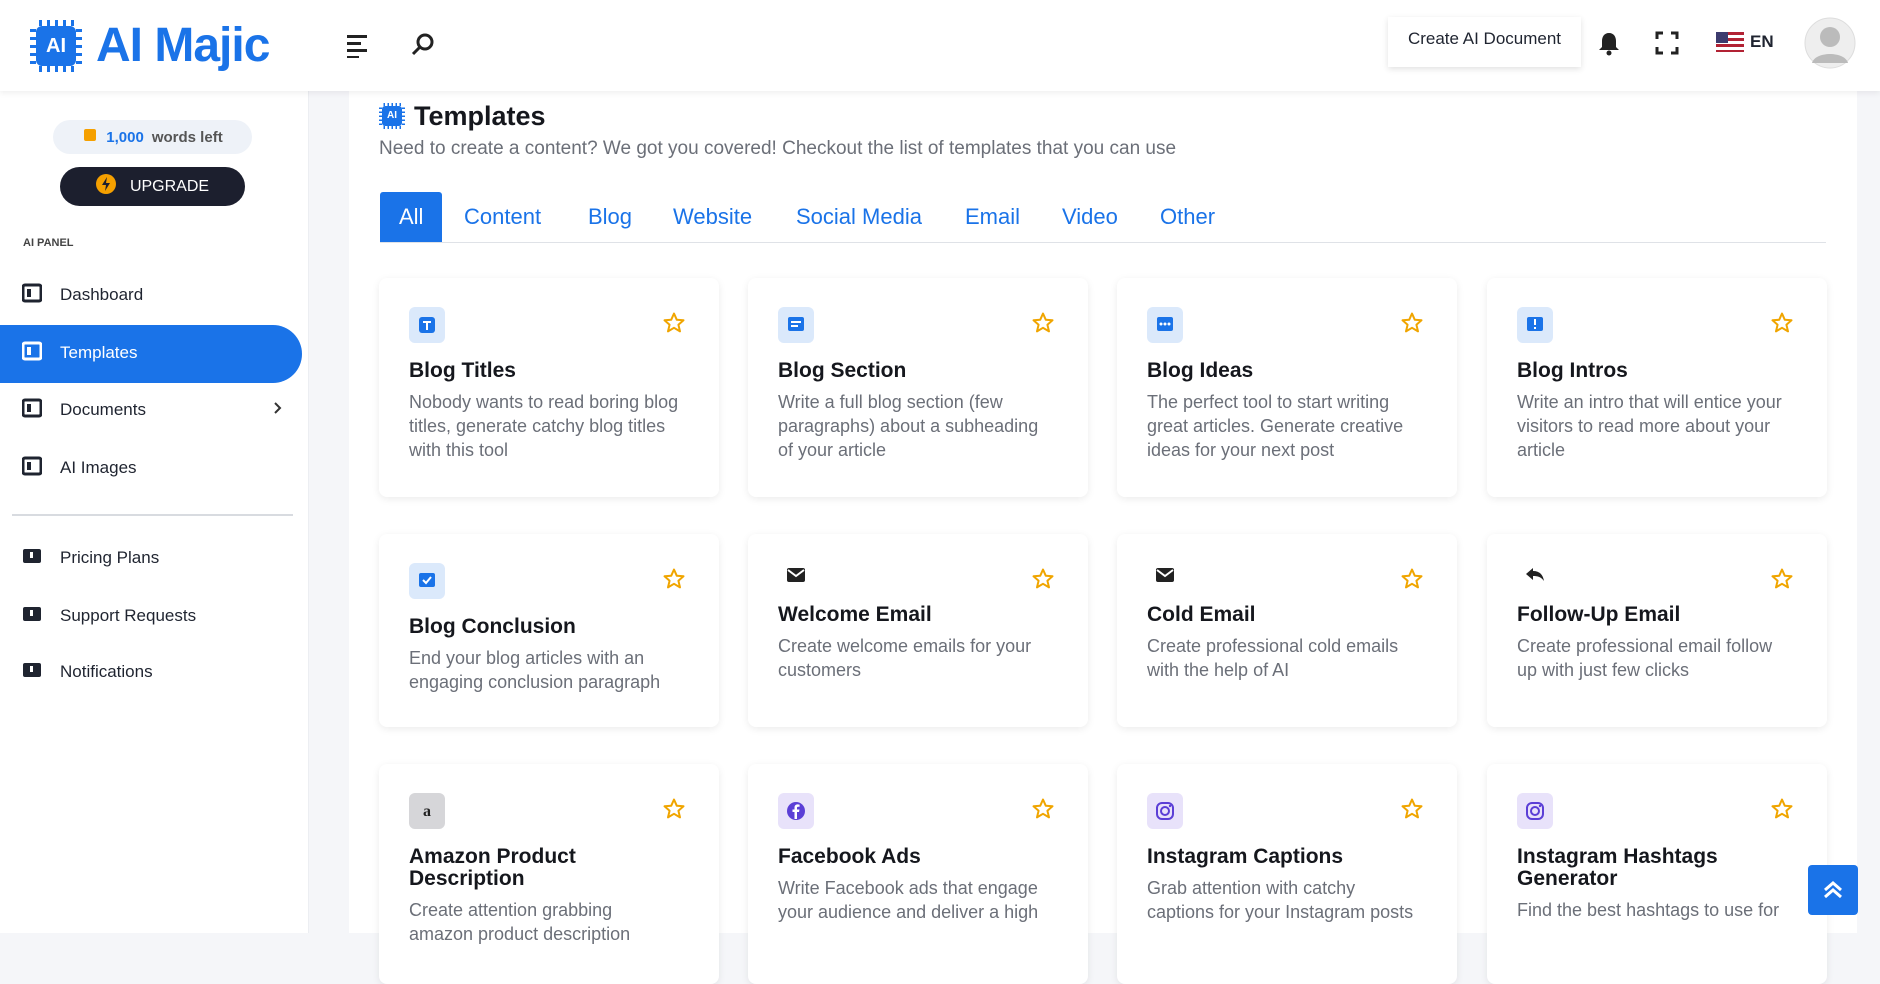 Image resolution: width=1880 pixels, height=984 pixels. What do you see at coordinates (1273, 646) in the screenshot?
I see `description-line: Create professional cold emails` at bounding box center [1273, 646].